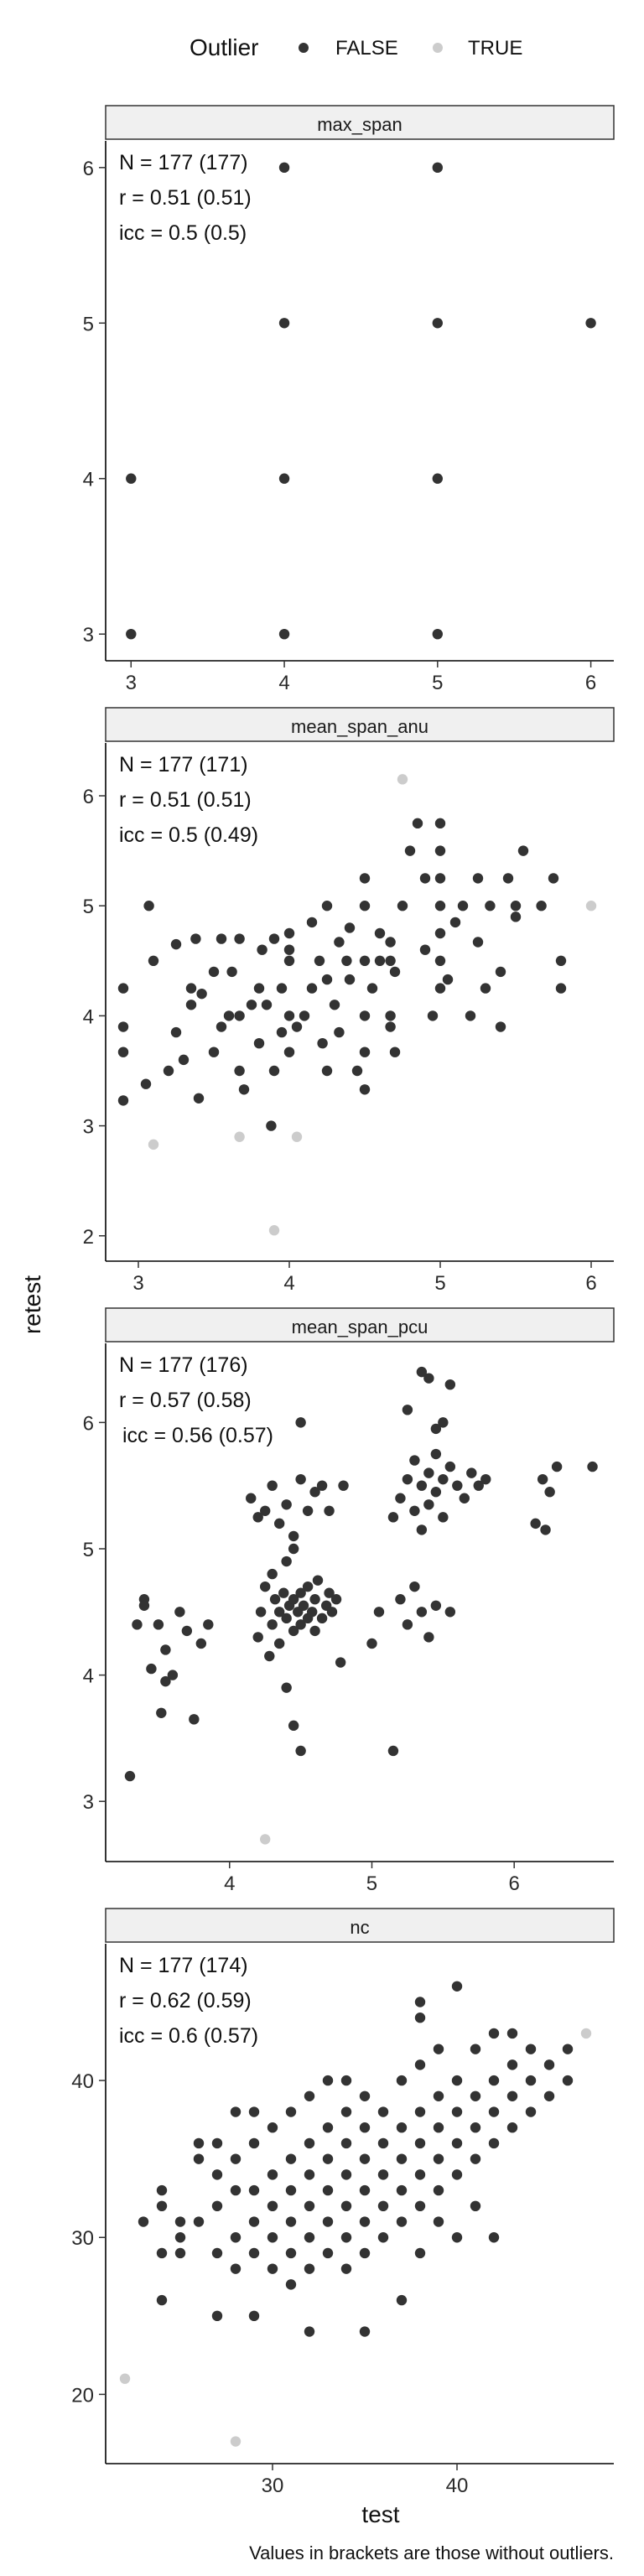 This screenshot has width=644, height=2576. What do you see at coordinates (88, 907) in the screenshot?
I see `y-tick-label: 5` at bounding box center [88, 907].